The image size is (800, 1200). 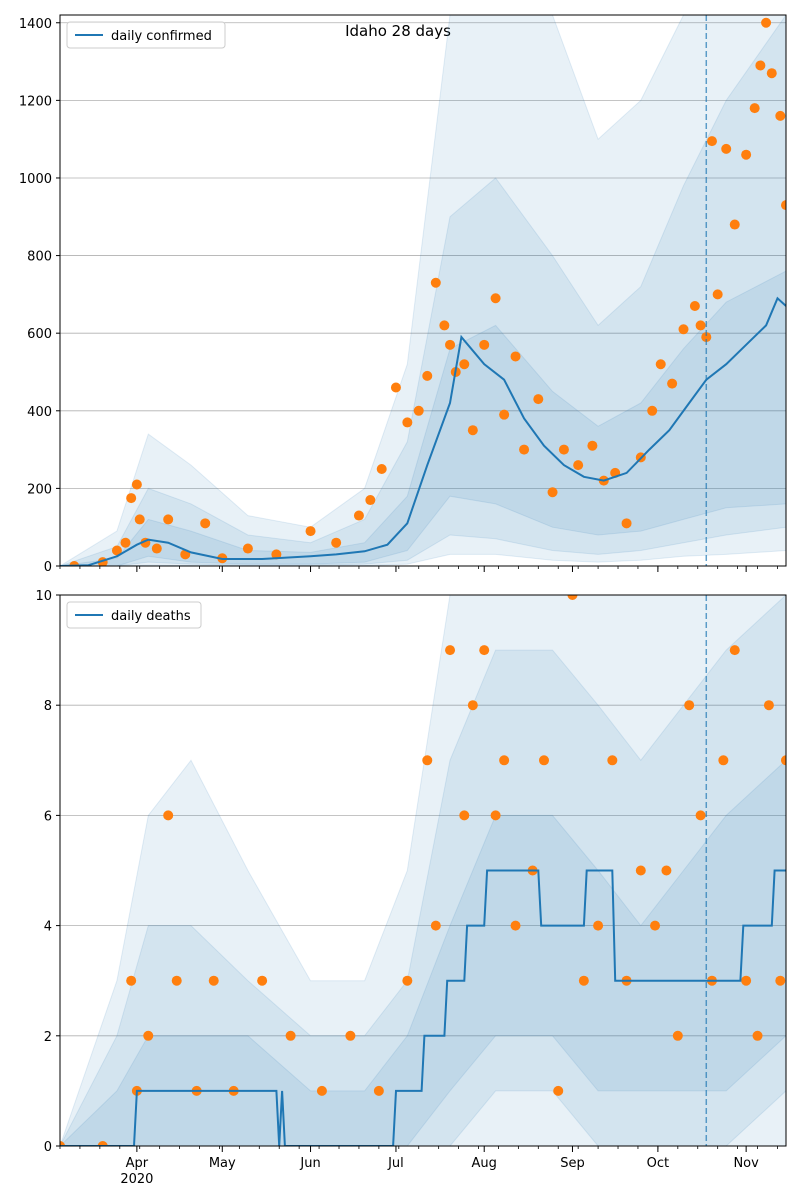 I want to click on legend: daily confirmed, so click(x=146, y=35).